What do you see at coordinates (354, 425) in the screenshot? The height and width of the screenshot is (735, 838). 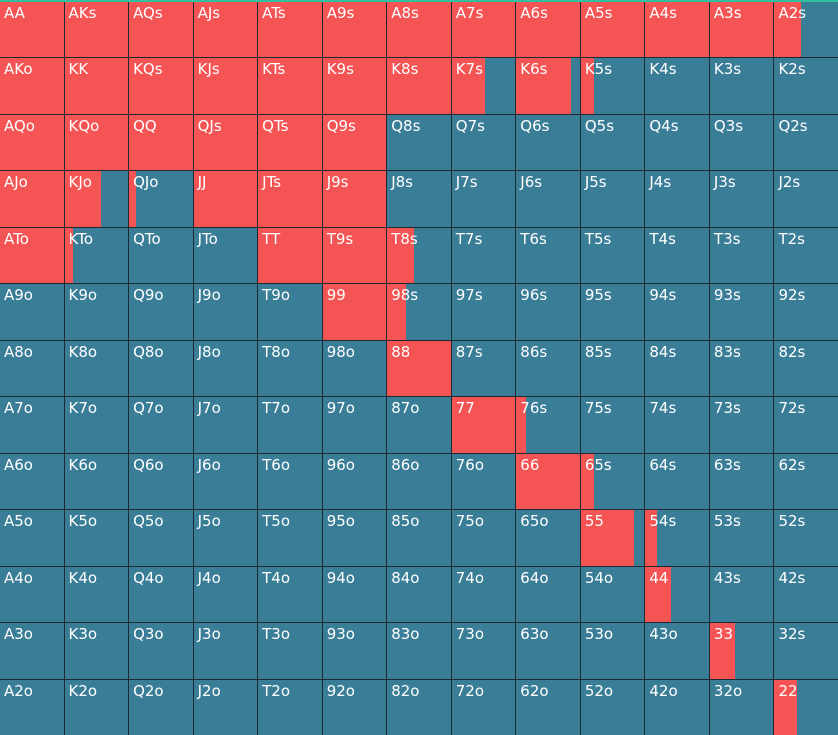 I see `hand-cell-97o: 97o` at bounding box center [354, 425].